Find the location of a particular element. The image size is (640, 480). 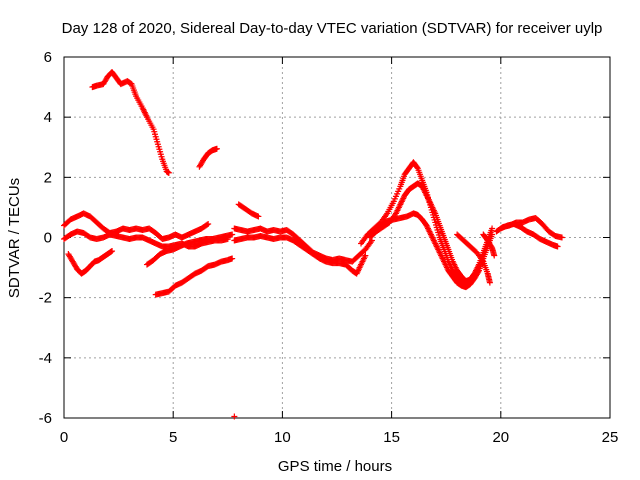

series-track-h is located at coordinates (248, 210).